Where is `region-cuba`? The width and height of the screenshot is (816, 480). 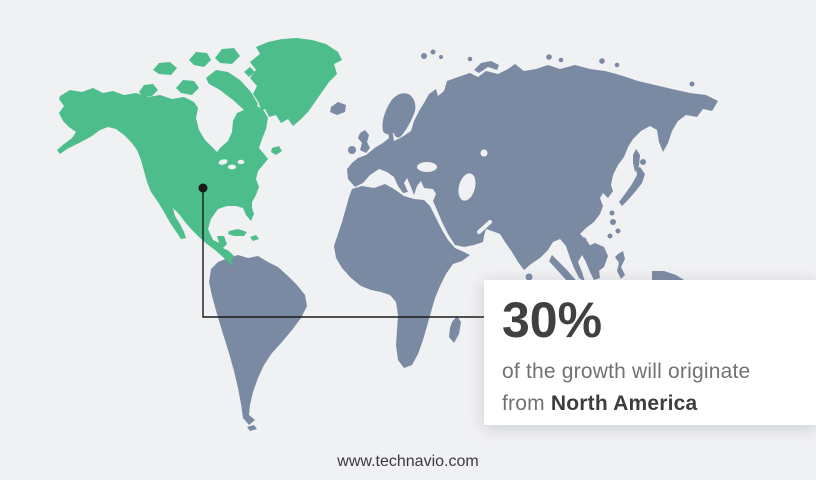 region-cuba is located at coordinates (237, 232).